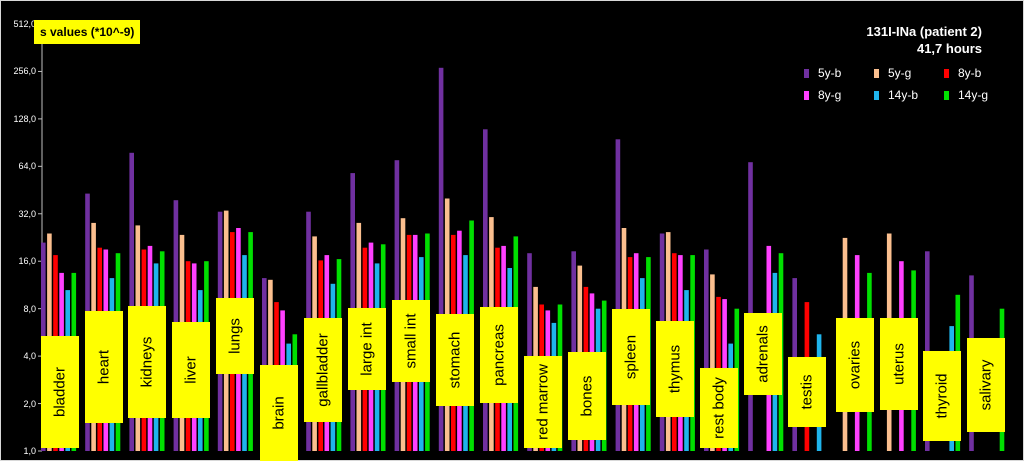 The image size is (1024, 461). I want to click on category-label-box: rest body, so click(719, 408).